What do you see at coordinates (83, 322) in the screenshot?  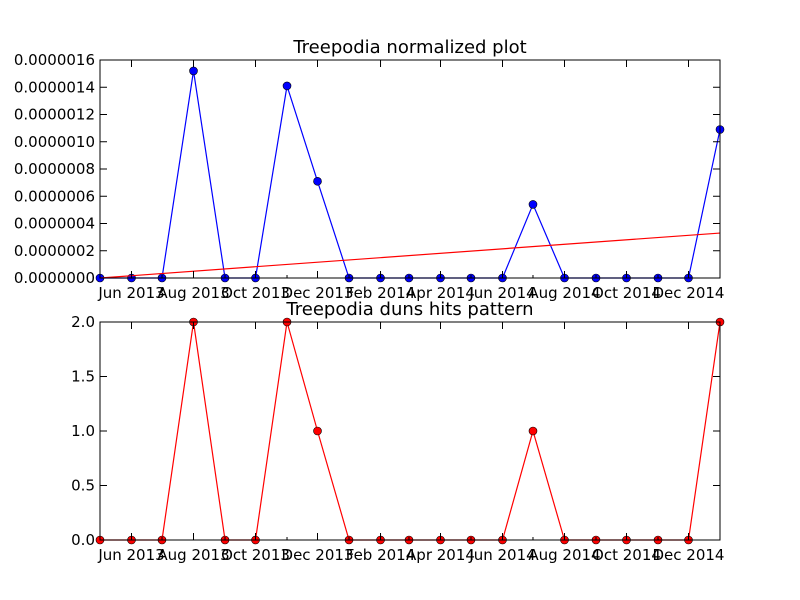 I see `y-tick-label: 2.0` at bounding box center [83, 322].